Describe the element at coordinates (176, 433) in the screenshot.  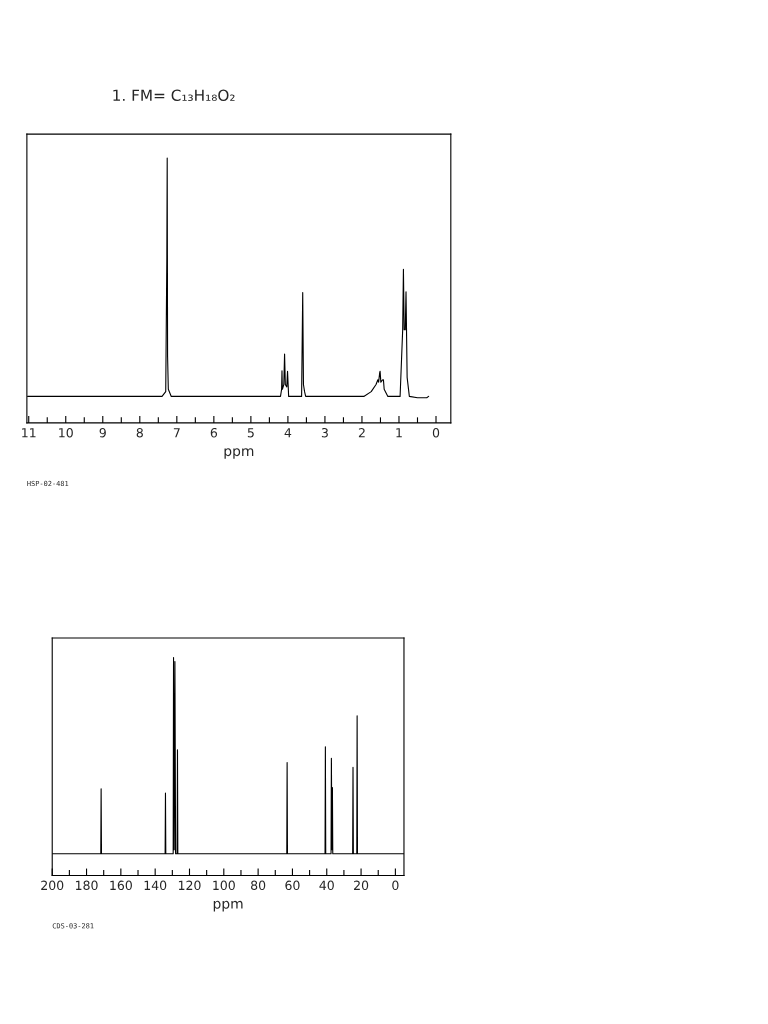
I see `x-tick-label: 7` at that location.